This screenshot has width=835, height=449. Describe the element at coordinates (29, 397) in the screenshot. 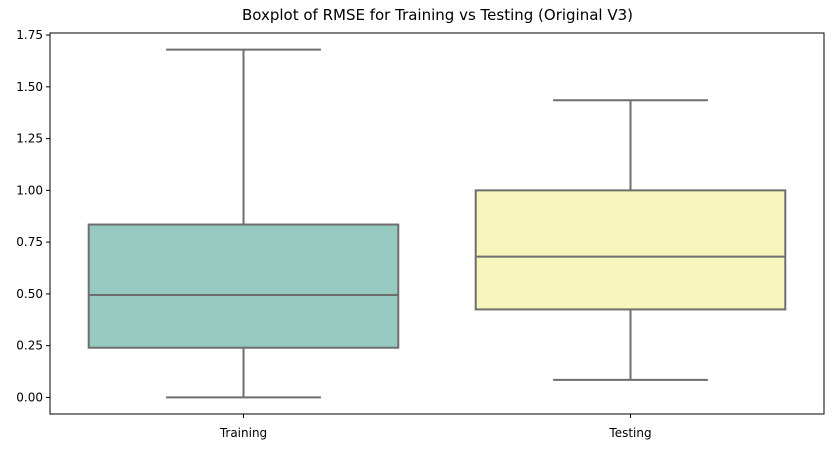

I see `y-tick-label: 0.00` at that location.